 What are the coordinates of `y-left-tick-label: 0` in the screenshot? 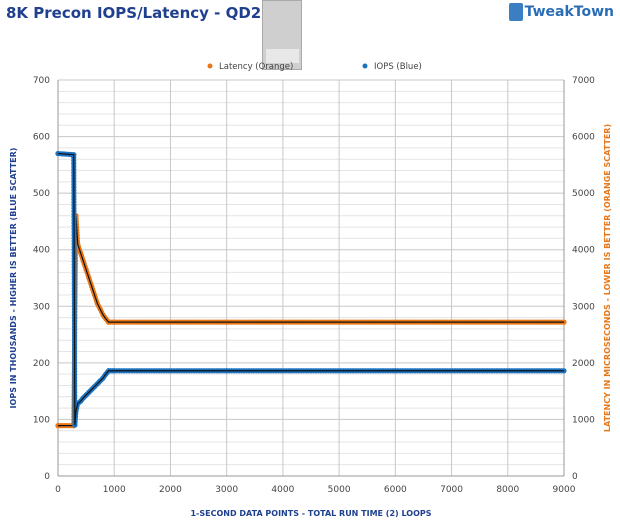 It's located at (47, 477).